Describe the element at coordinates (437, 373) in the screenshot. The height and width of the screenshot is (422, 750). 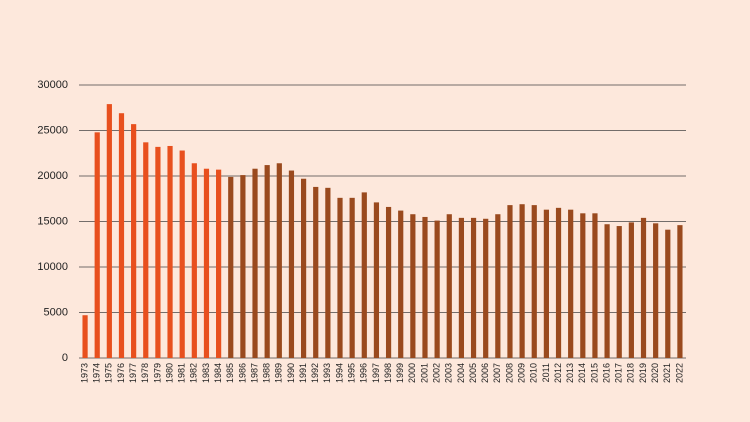
I see `x-tick-label: 2002` at that location.